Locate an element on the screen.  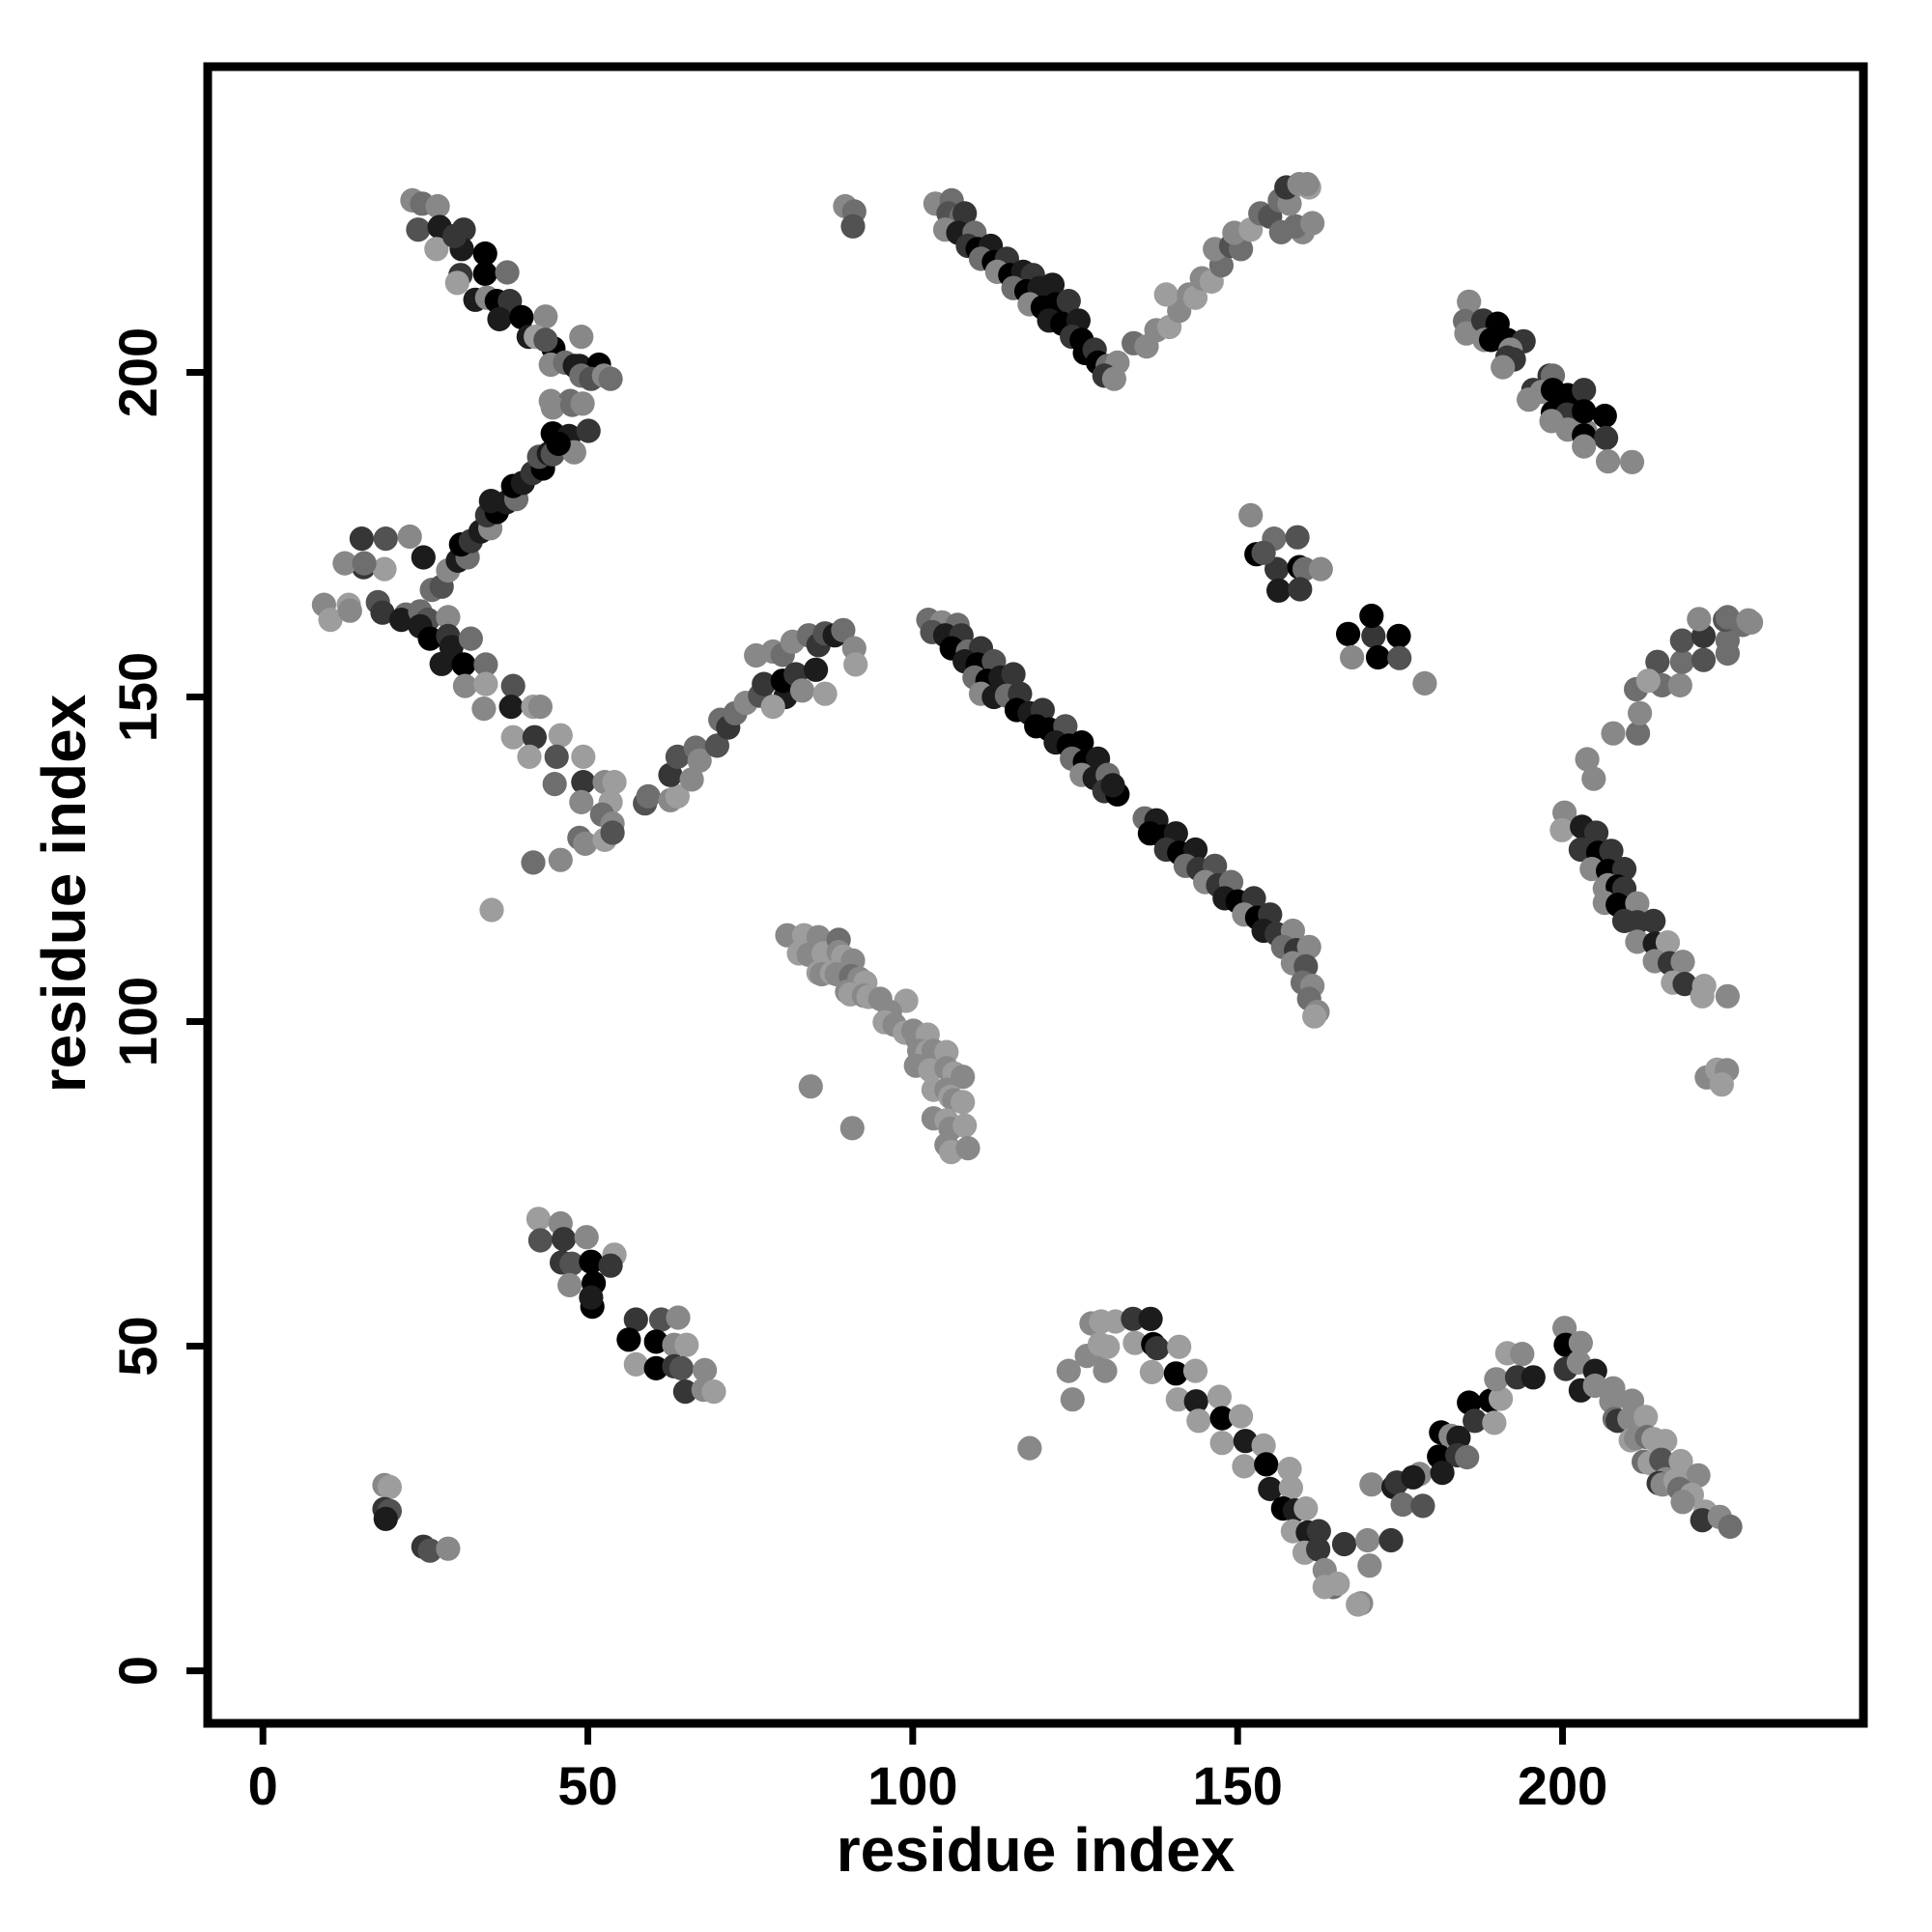
y-tick-label: 200 is located at coordinates (137, 372).